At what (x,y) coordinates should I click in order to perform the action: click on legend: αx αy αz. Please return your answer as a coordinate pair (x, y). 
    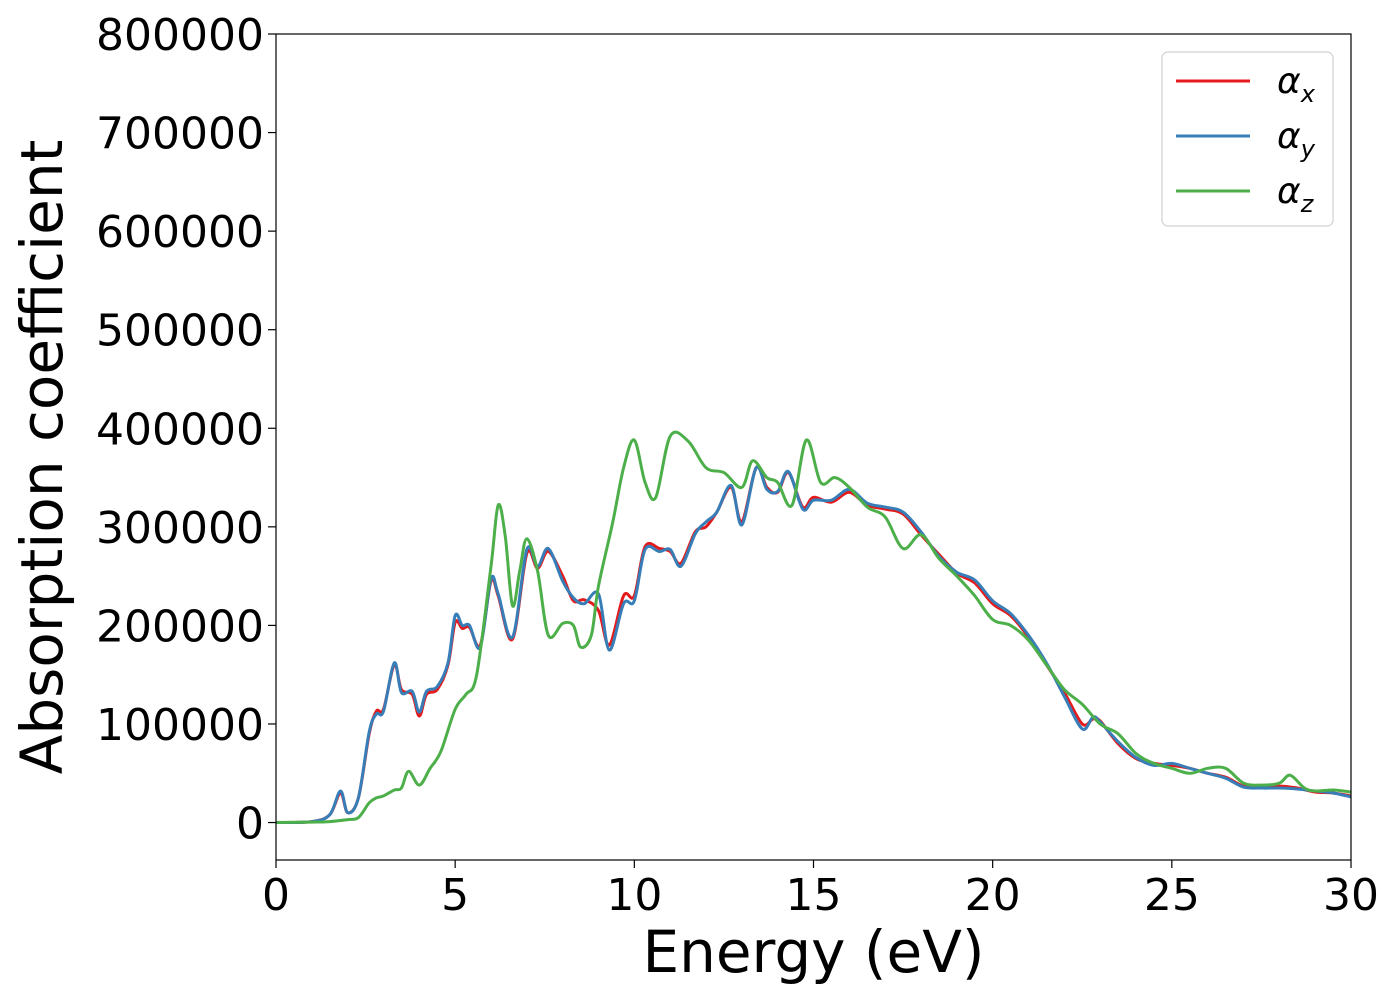
    Looking at the image, I should click on (1247, 139).